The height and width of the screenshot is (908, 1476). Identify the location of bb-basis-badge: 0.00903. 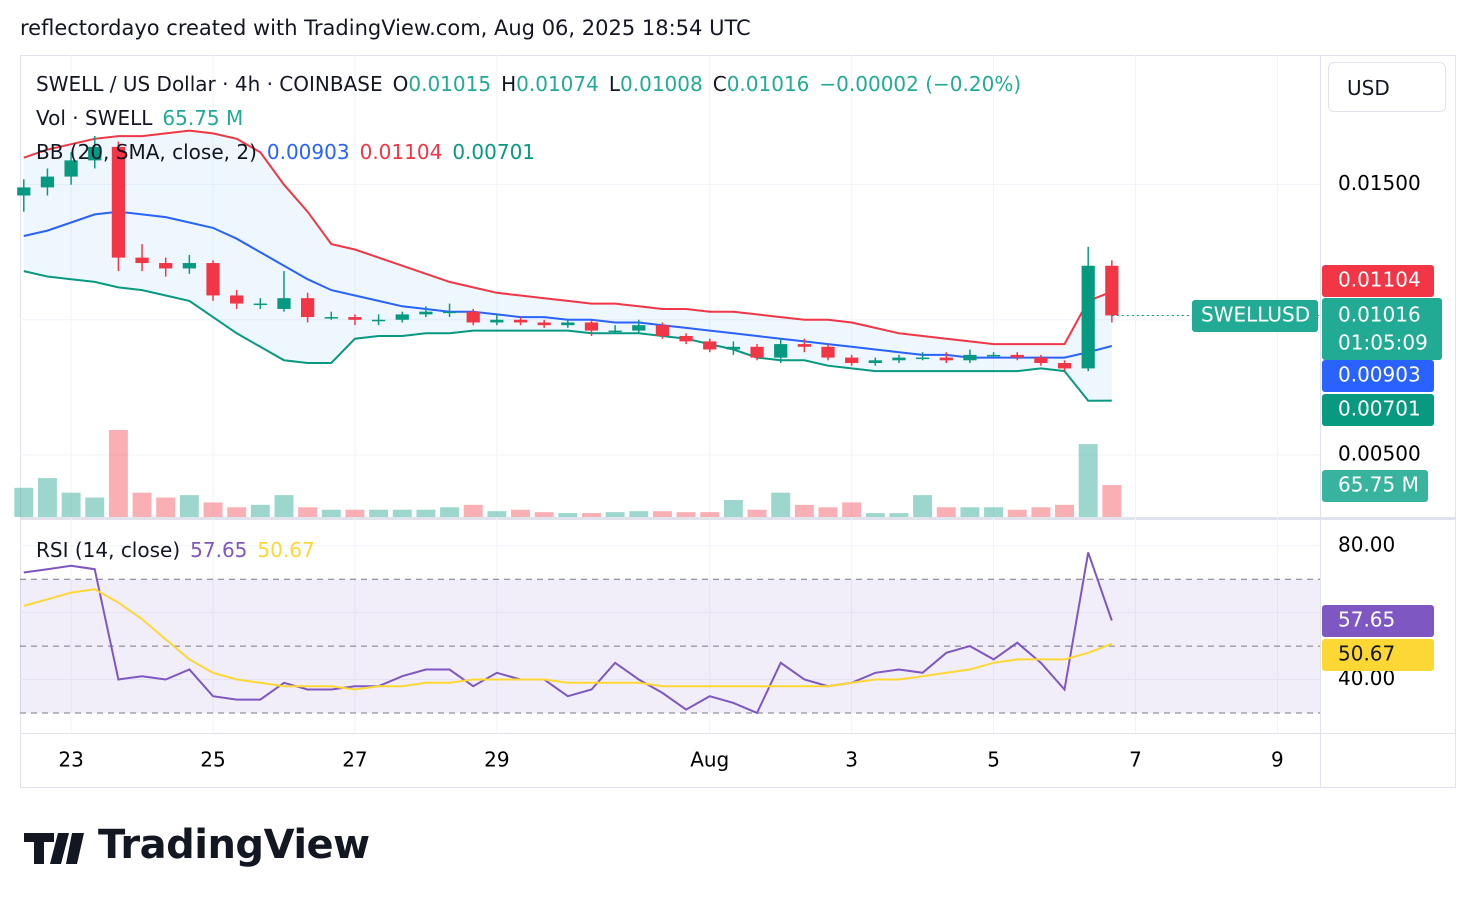
(1379, 375).